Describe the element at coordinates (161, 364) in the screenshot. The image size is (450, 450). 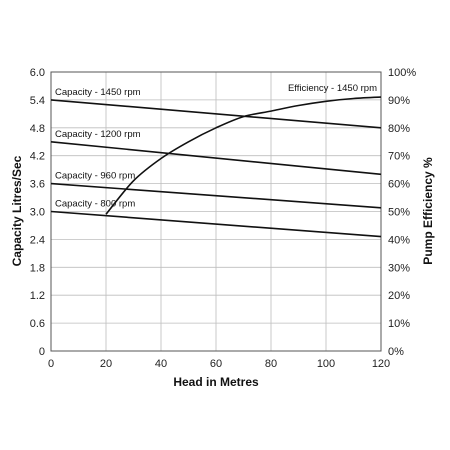
I see `x-tick-label: 40` at that location.